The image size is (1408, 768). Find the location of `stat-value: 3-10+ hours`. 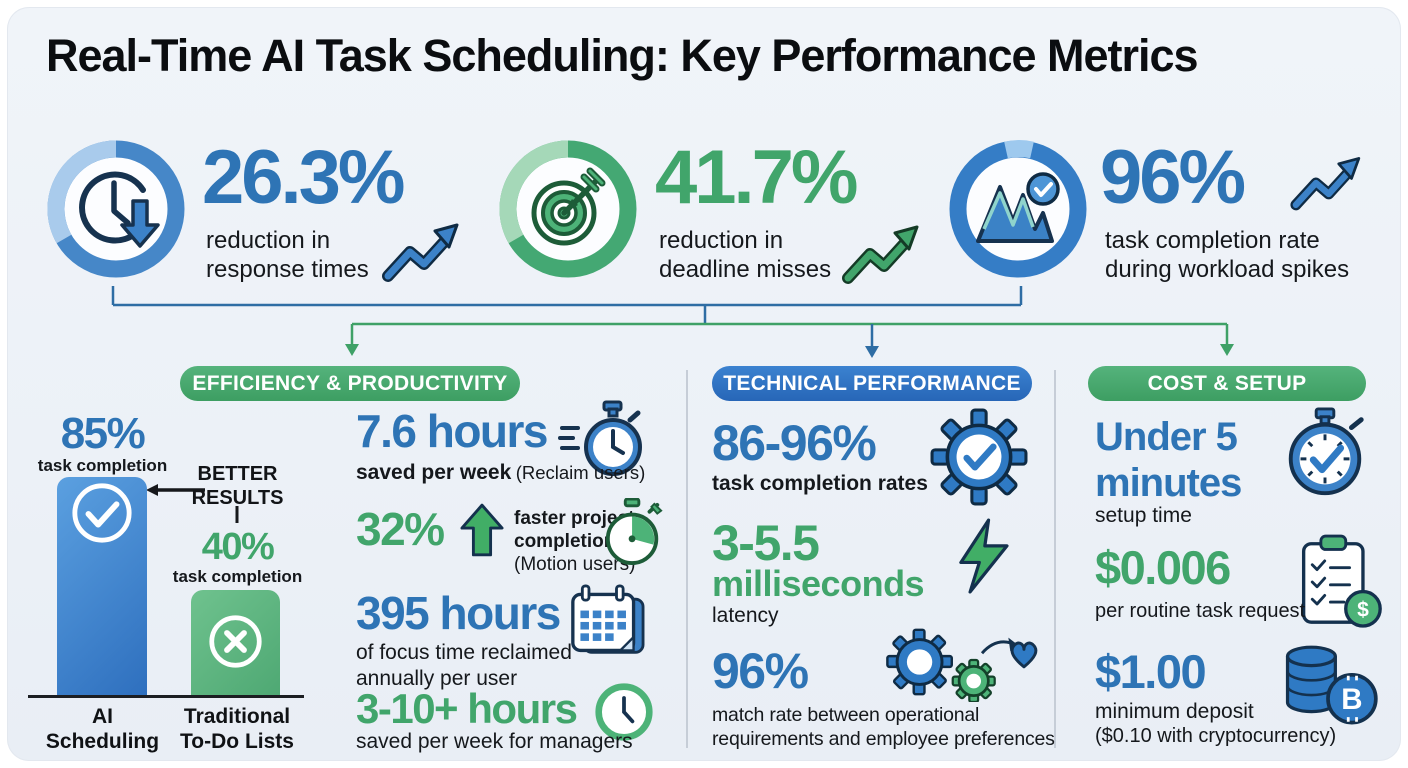

stat-value: 3-10+ hours is located at coordinates (467, 708).